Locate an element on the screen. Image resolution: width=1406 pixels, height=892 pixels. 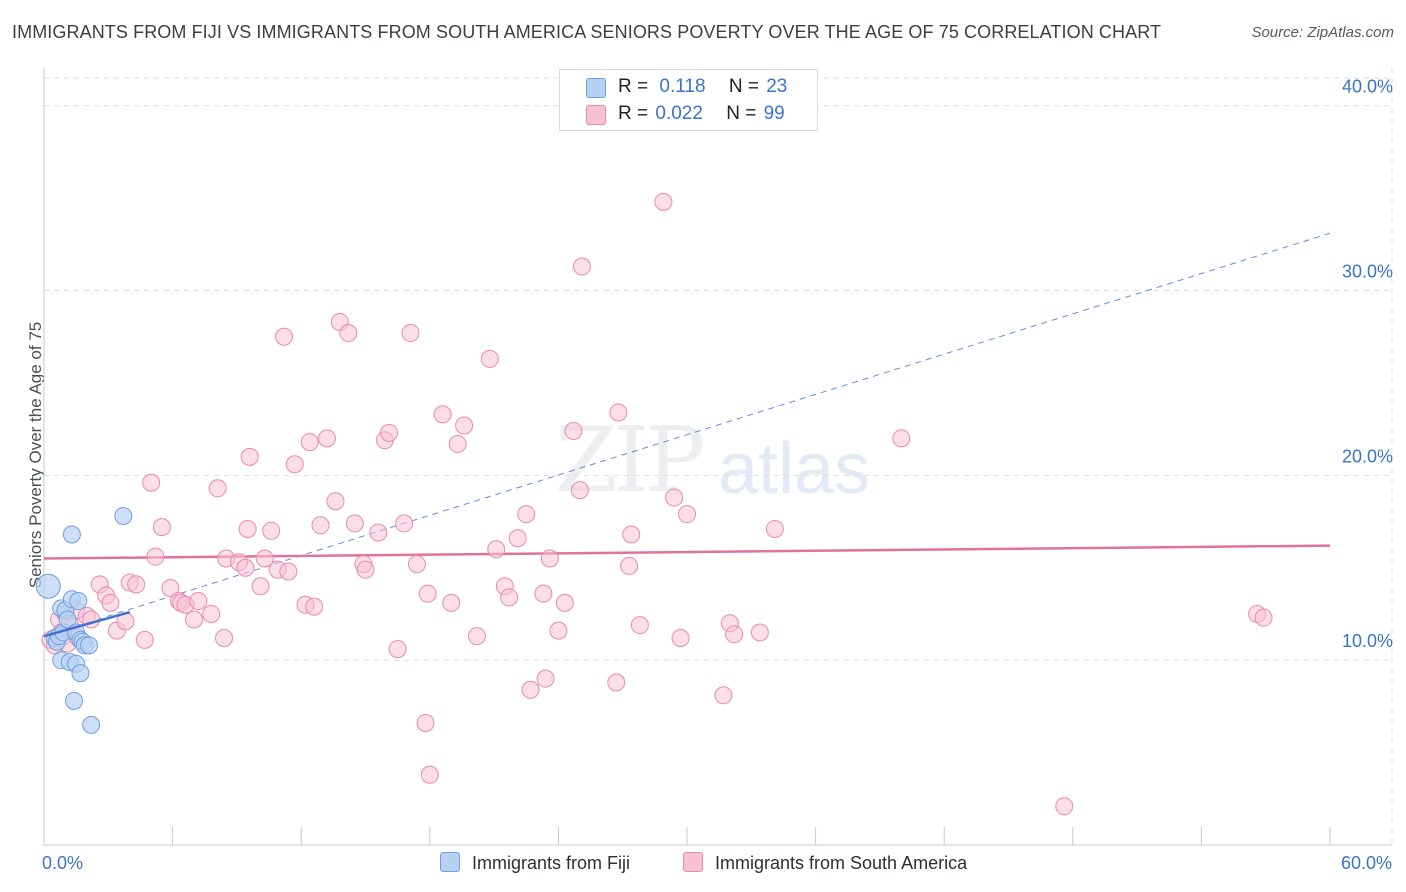
correlation-legend: R = 0.118 N = 23 R = 0.022 N = 99 is located at coordinates (688, 100).